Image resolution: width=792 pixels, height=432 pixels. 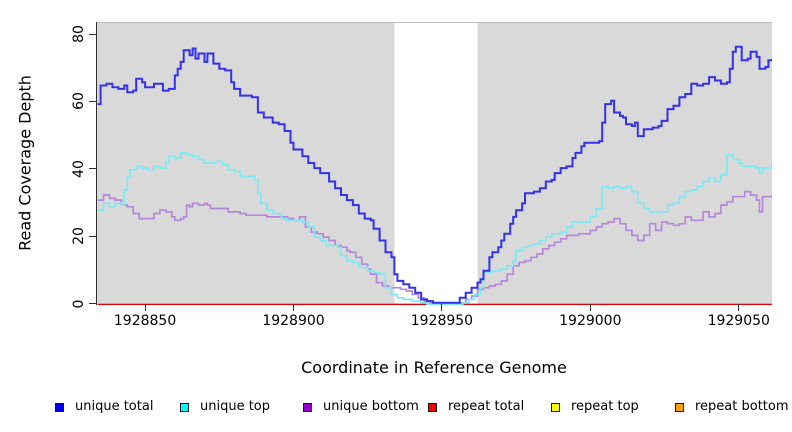 I want to click on coverage-gap-band, so click(x=436, y=164).